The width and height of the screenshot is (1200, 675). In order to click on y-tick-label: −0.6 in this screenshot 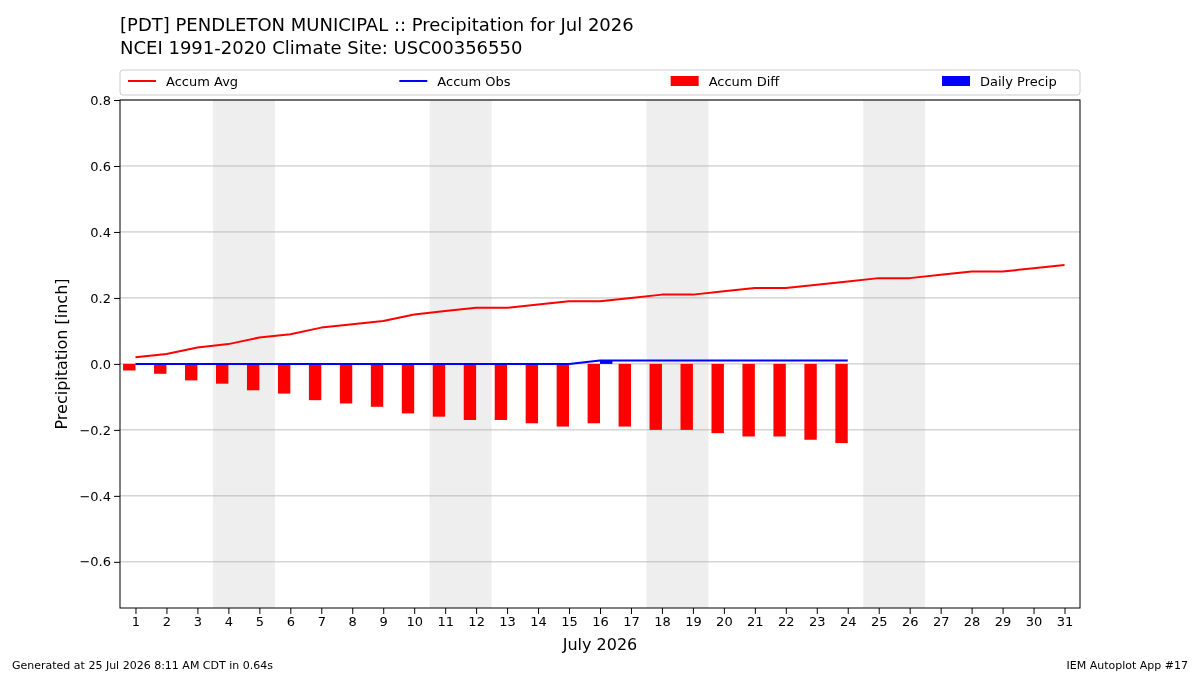, I will do `click(95, 562)`.